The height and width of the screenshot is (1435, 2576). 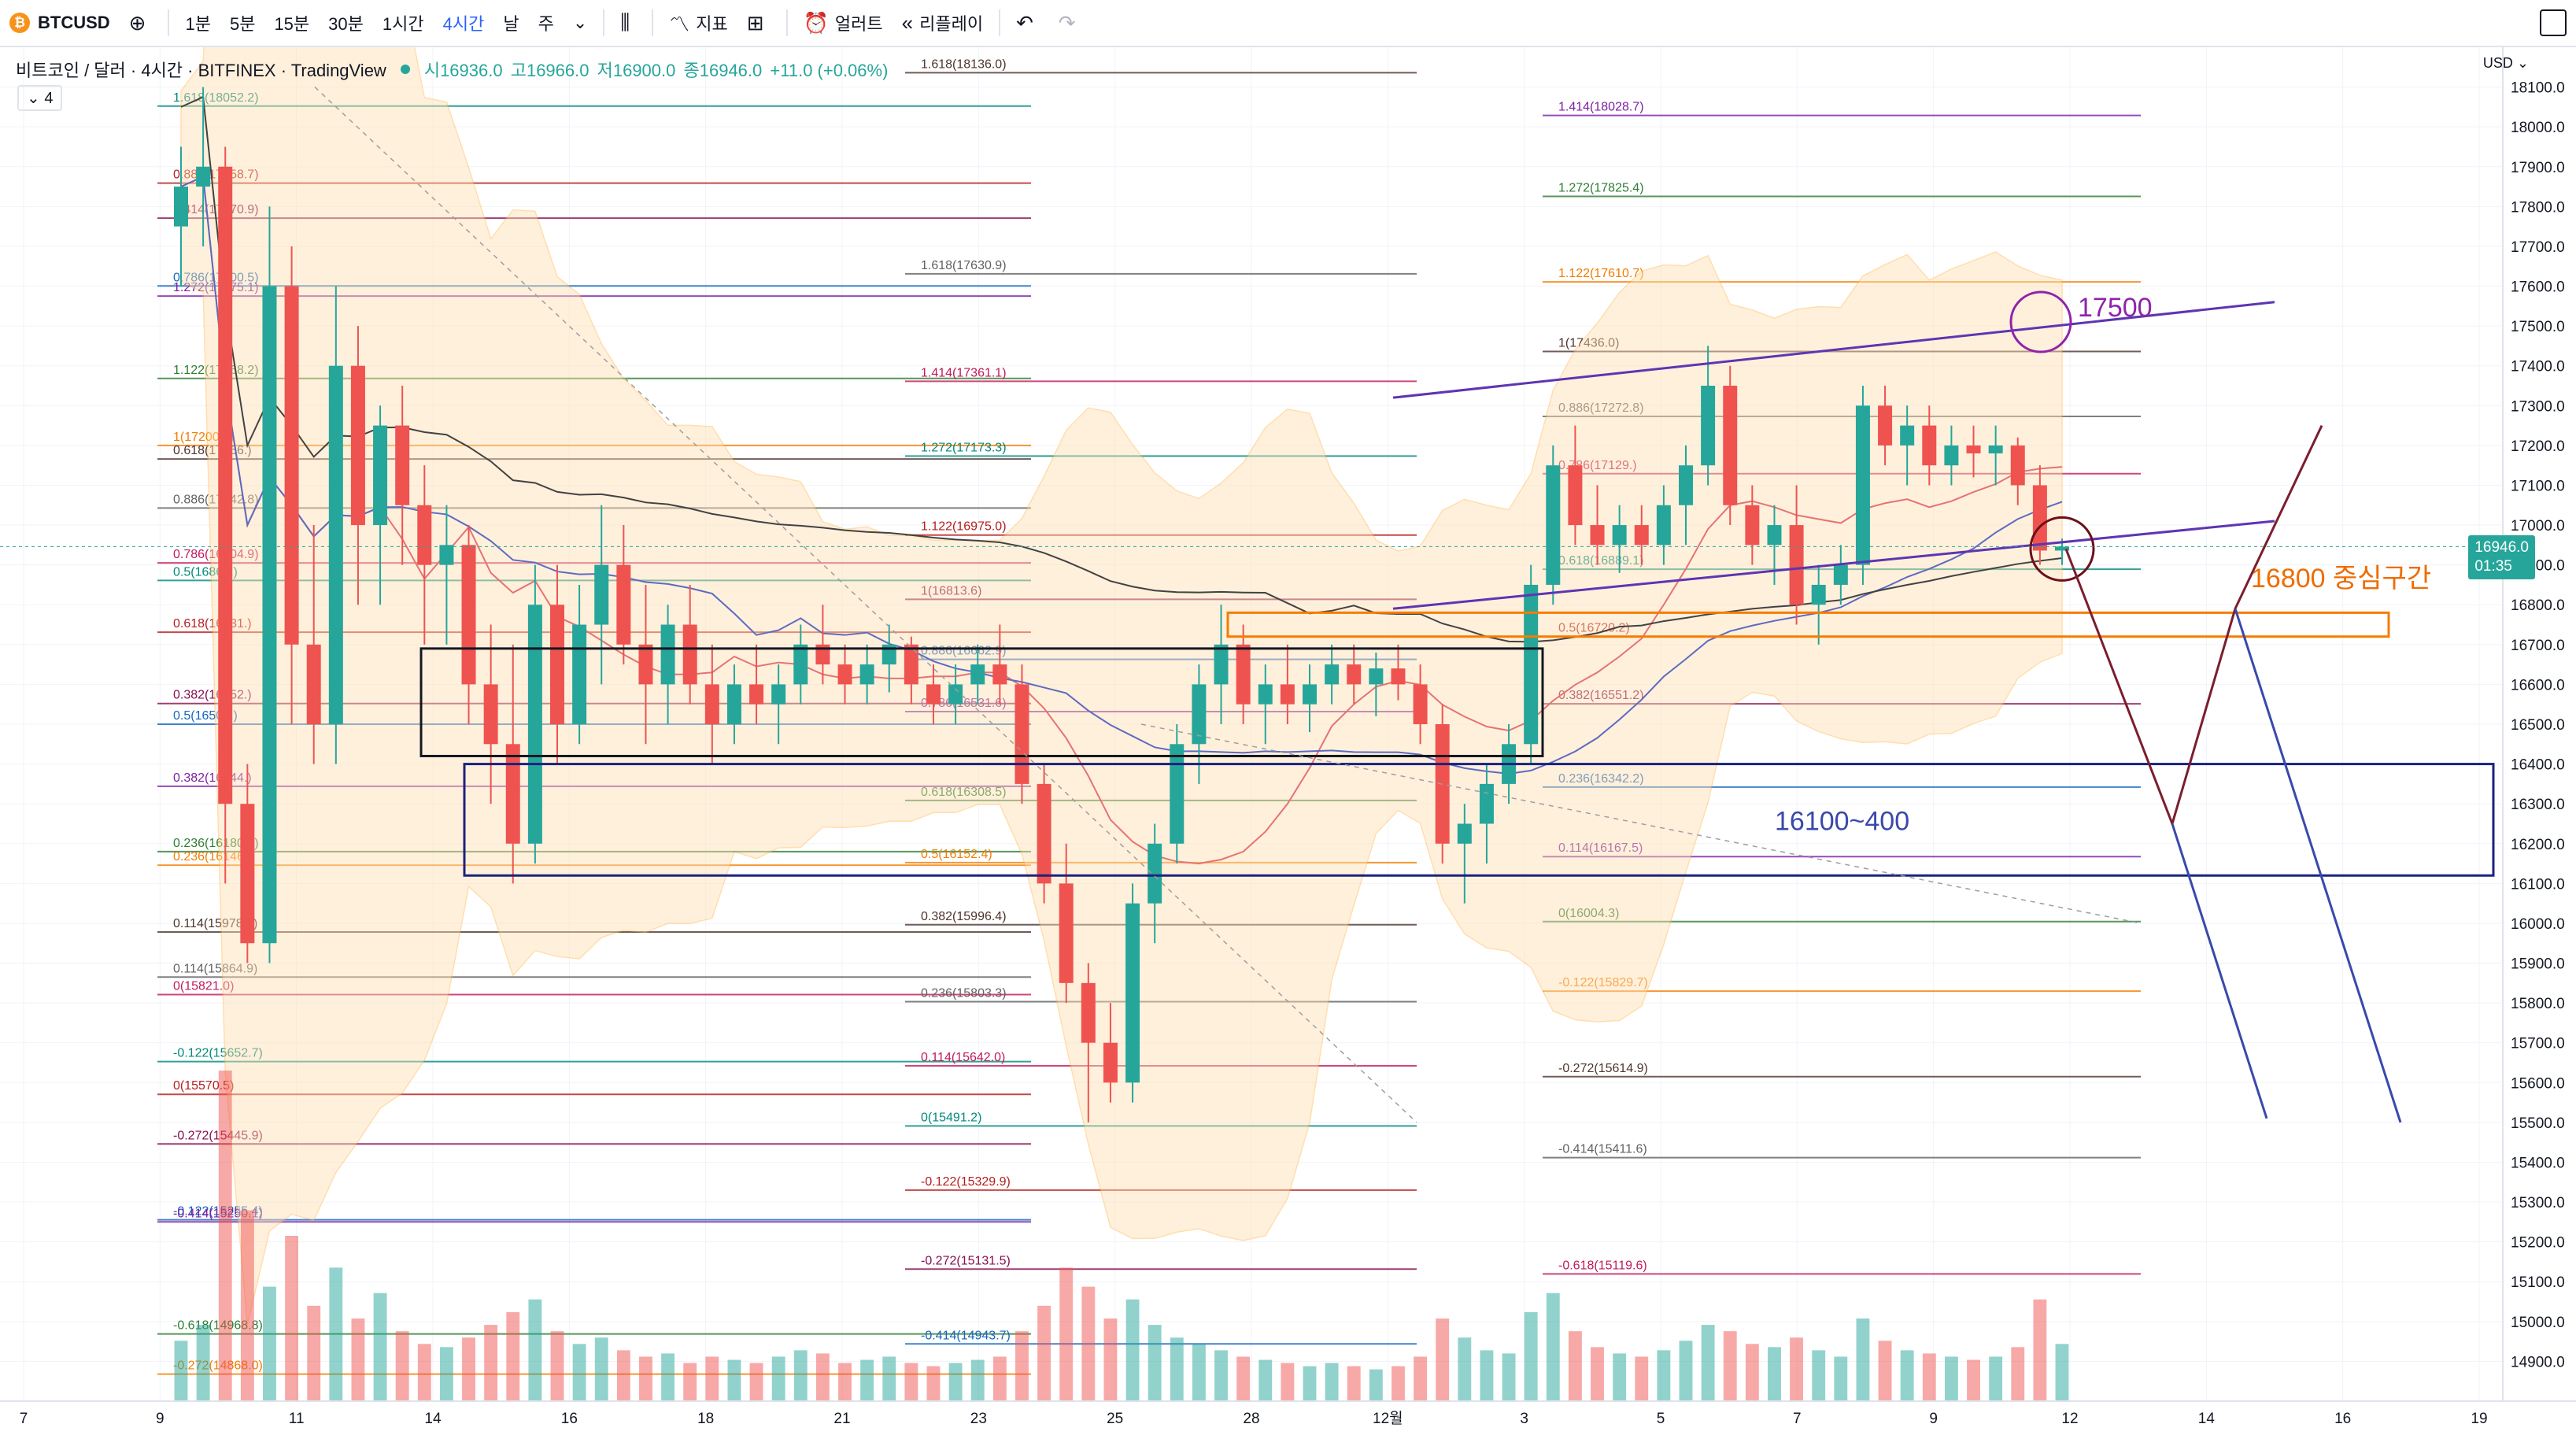 I want to click on chart-type-button: ⫼, so click(x=628, y=23).